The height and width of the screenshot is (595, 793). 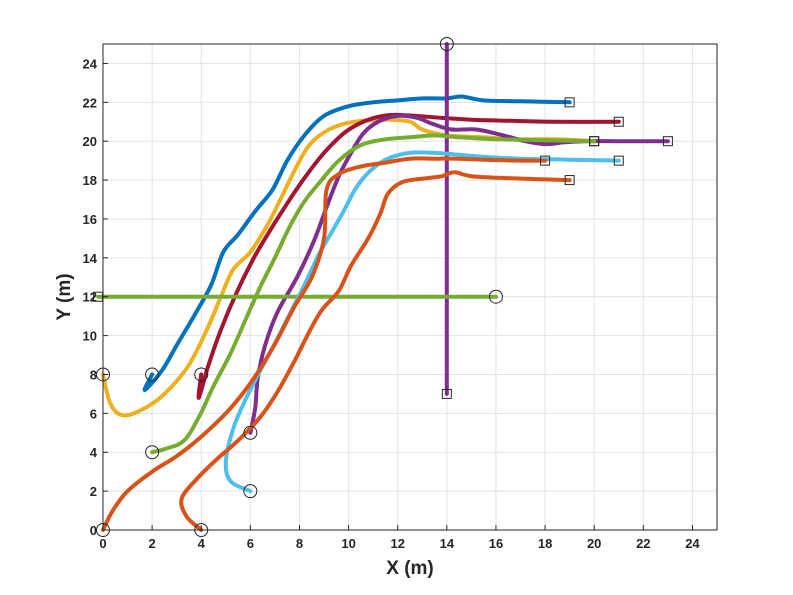 What do you see at coordinates (496, 543) in the screenshot?
I see `x-tick-label: 16` at bounding box center [496, 543].